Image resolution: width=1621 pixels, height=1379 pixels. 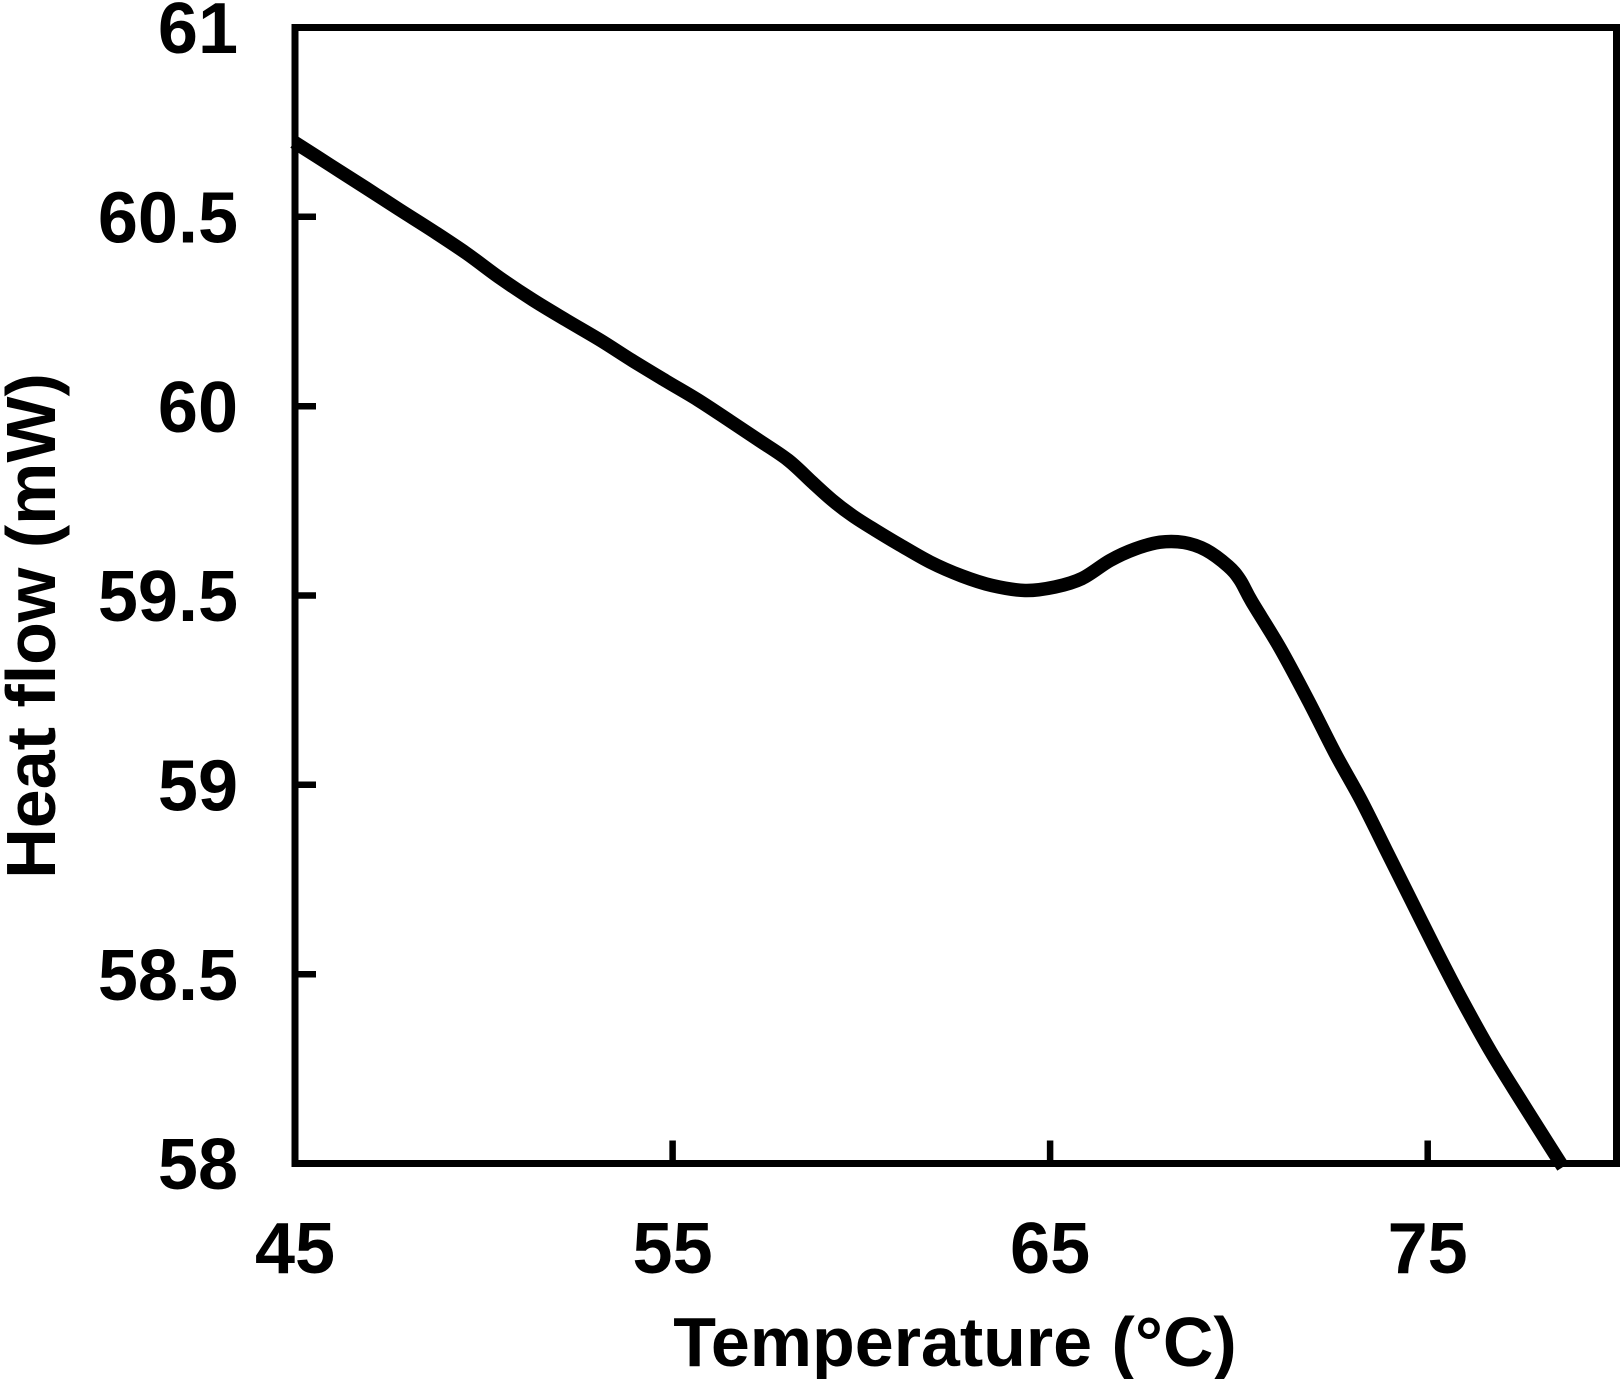 What do you see at coordinates (168, 597) in the screenshot?
I see `svg-text: 59.5` at bounding box center [168, 597].